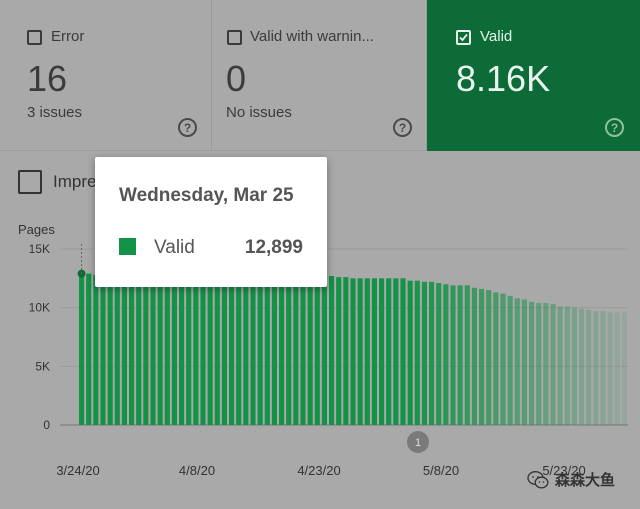 This screenshot has height=509, width=640. Describe the element at coordinates (174, 247) in the screenshot. I see `tooltip-series: Valid` at that location.